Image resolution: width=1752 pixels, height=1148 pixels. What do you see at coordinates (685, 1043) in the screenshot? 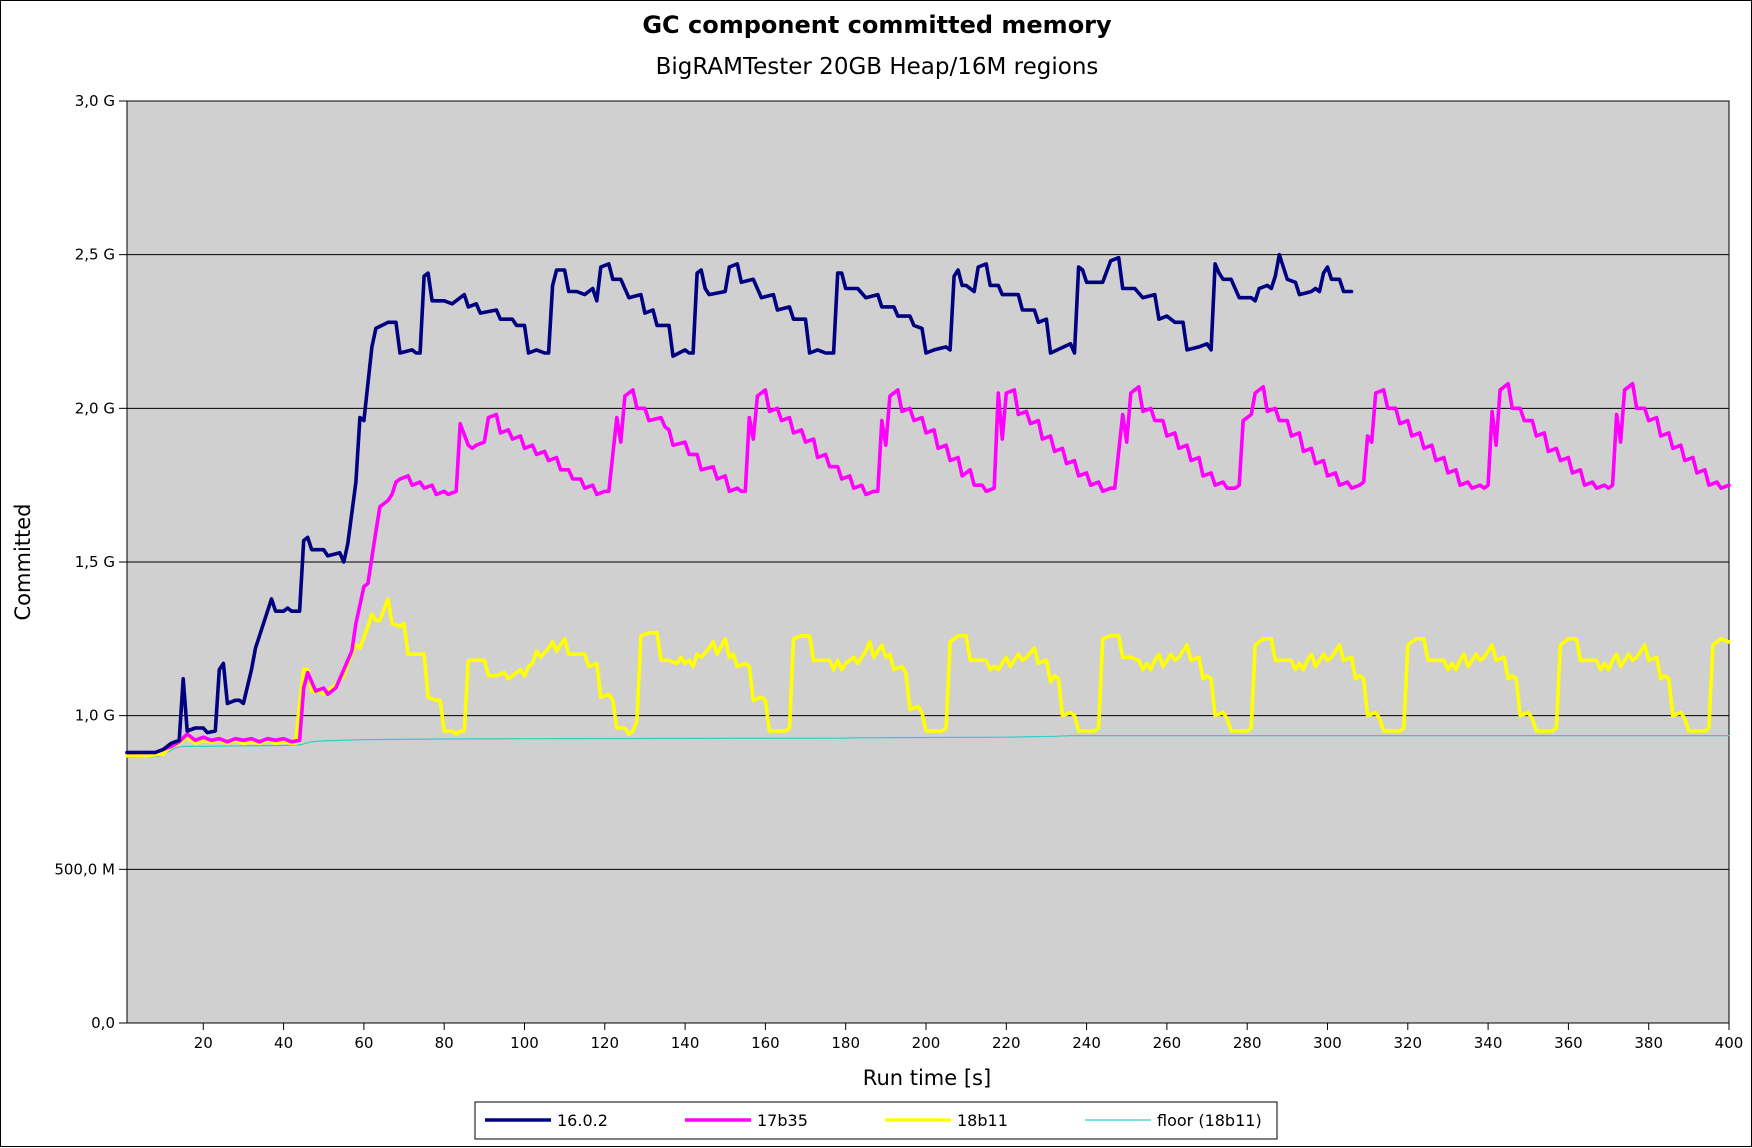
I see `x-tick-label: 140` at bounding box center [685, 1043].